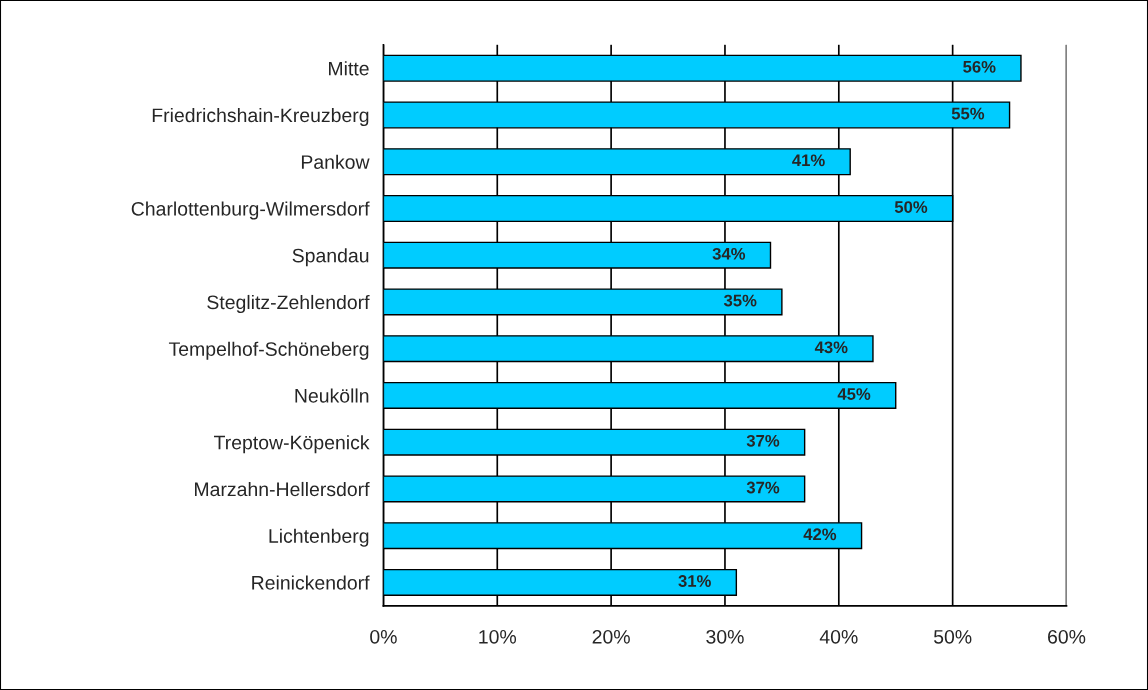  I want to click on y-tick-label: Spandau, so click(330, 257).